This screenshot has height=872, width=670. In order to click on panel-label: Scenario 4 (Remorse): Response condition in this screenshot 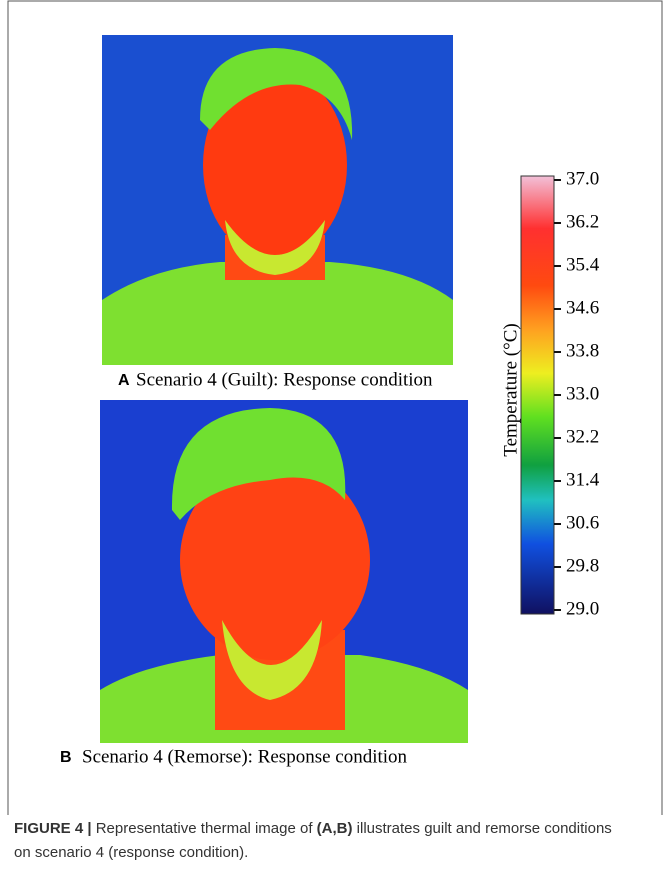, I will do `click(245, 756)`.